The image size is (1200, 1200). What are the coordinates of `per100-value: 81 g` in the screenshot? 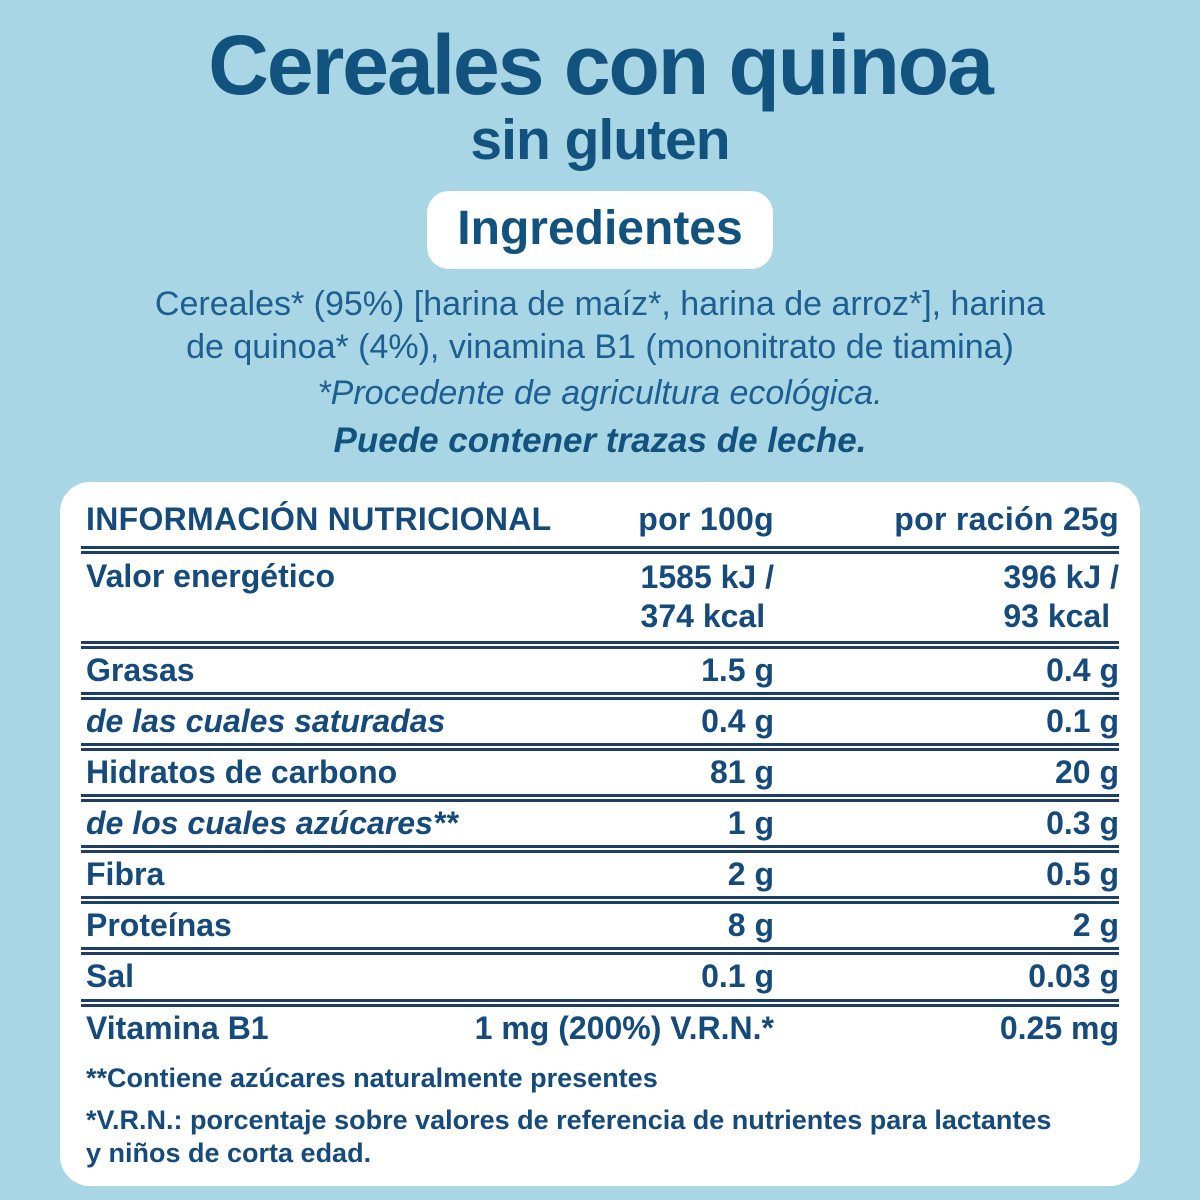 It's located at (741, 772).